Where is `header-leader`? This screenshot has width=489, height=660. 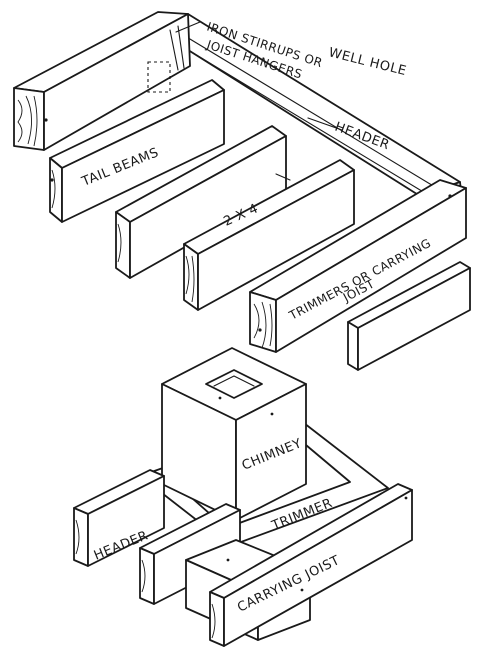
header-leader is located at coordinates (325, 124).